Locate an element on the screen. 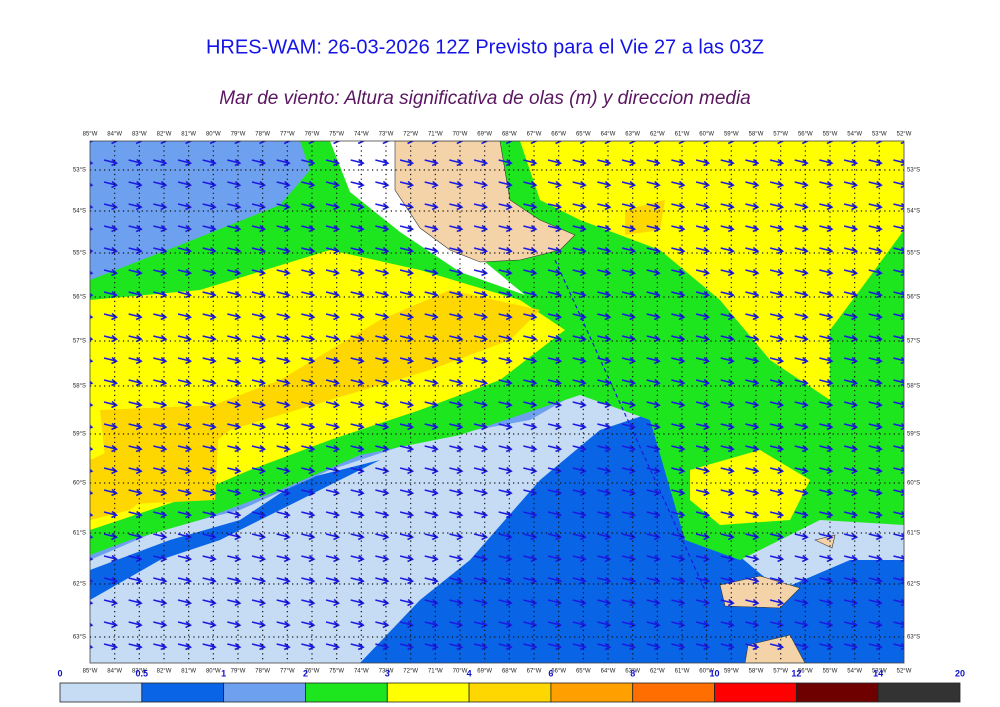 This screenshot has width=1000, height=707. colorbar-label: 3 is located at coordinates (387, 673).